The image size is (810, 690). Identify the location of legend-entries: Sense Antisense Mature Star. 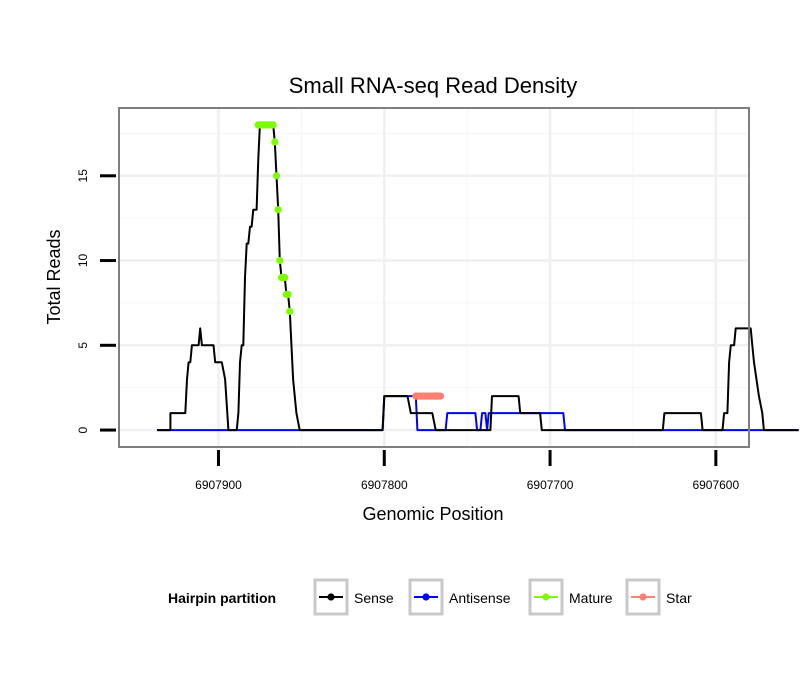
(502, 597).